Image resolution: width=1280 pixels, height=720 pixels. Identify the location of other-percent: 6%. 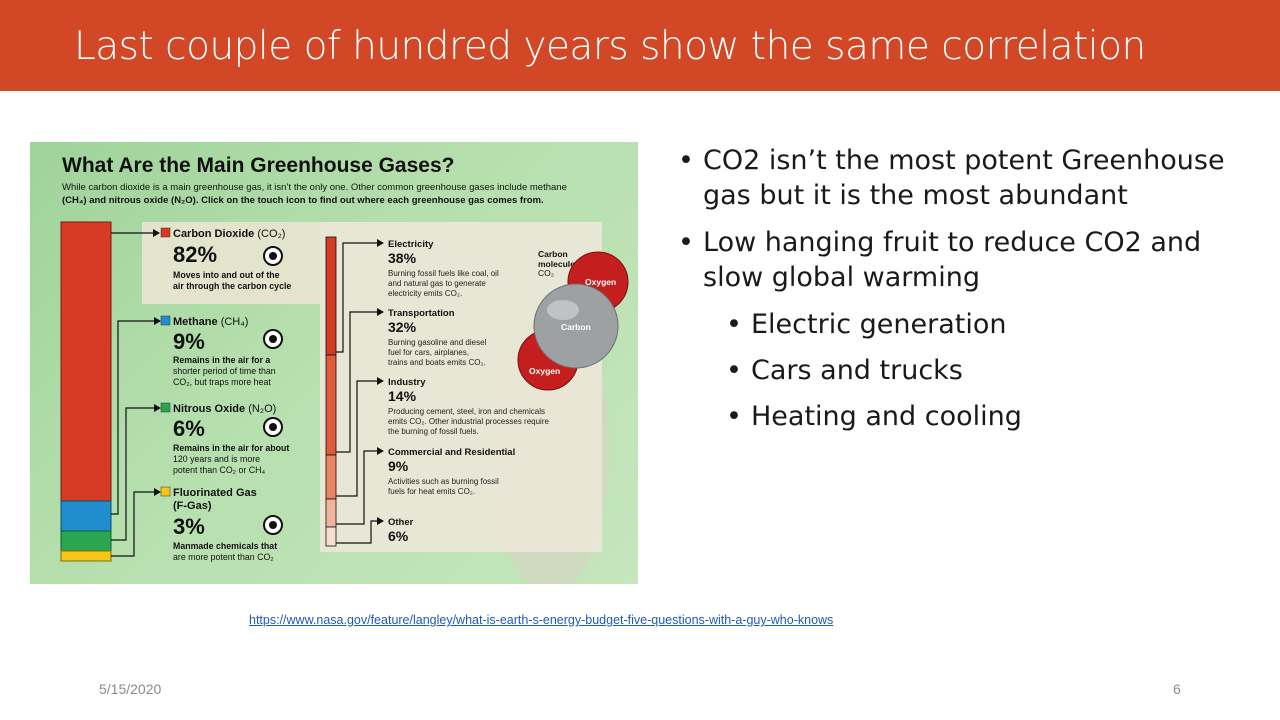
(398, 536).